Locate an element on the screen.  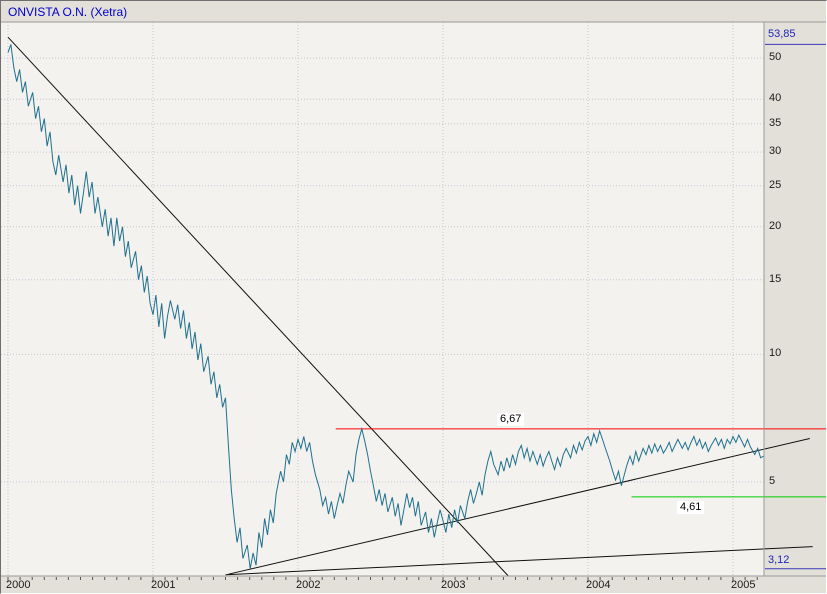
resistance-price-label: 6,67 is located at coordinates (511, 419).